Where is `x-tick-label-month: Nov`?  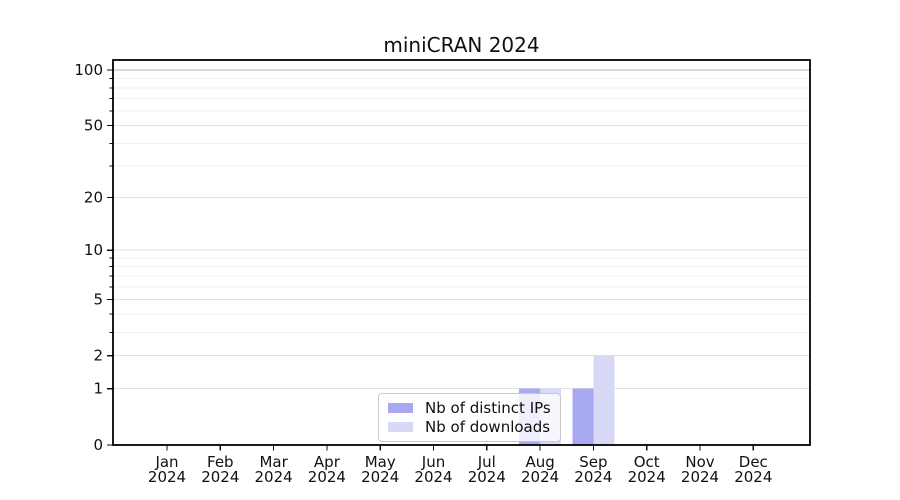
x-tick-label-month: Nov is located at coordinates (699, 462).